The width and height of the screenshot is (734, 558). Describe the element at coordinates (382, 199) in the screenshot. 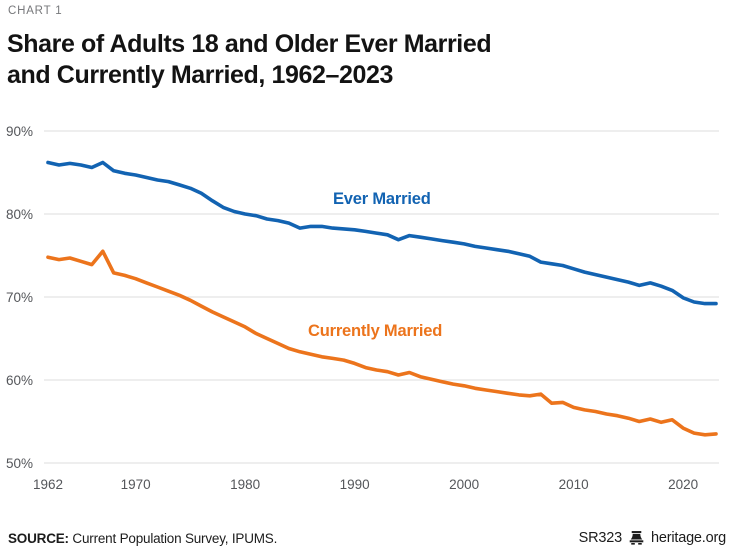

I see `series-label-ever-married: Ever Married` at that location.